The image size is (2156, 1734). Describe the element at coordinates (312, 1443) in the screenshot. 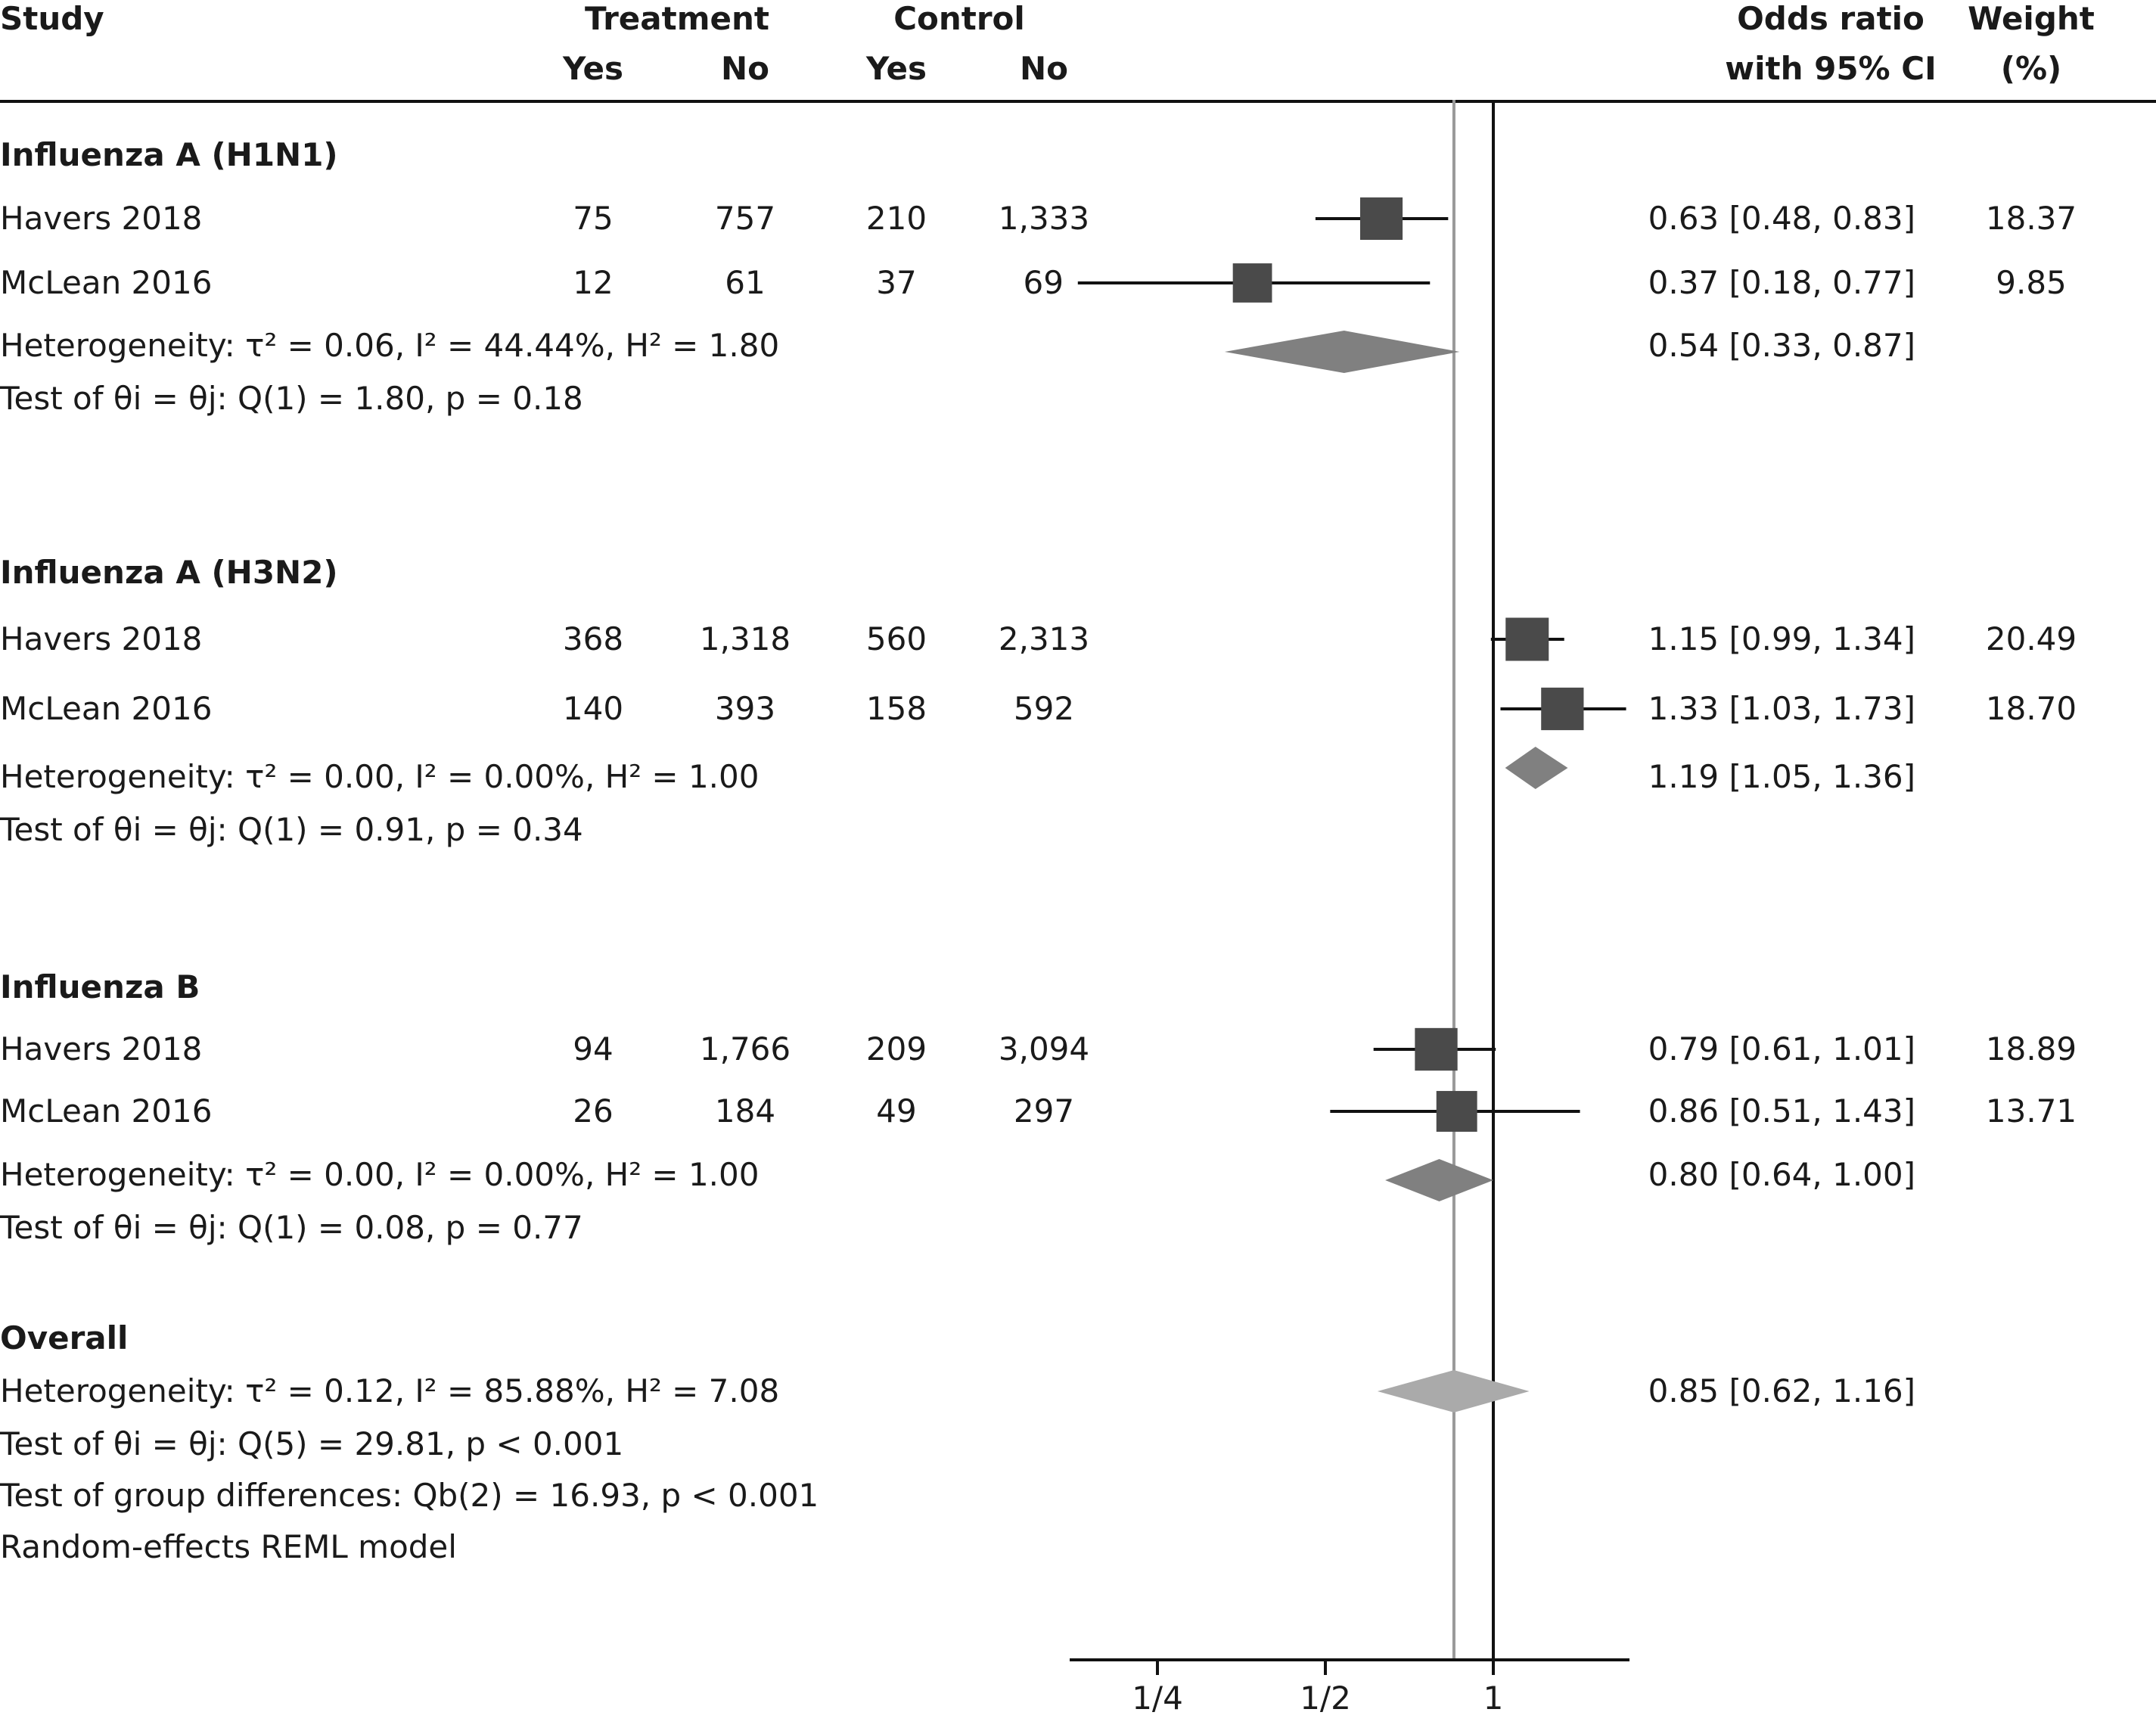

I see `homogeneity-test-text: Test of θi = θj: Q(5) = 29.81, p < 0.001` at that location.